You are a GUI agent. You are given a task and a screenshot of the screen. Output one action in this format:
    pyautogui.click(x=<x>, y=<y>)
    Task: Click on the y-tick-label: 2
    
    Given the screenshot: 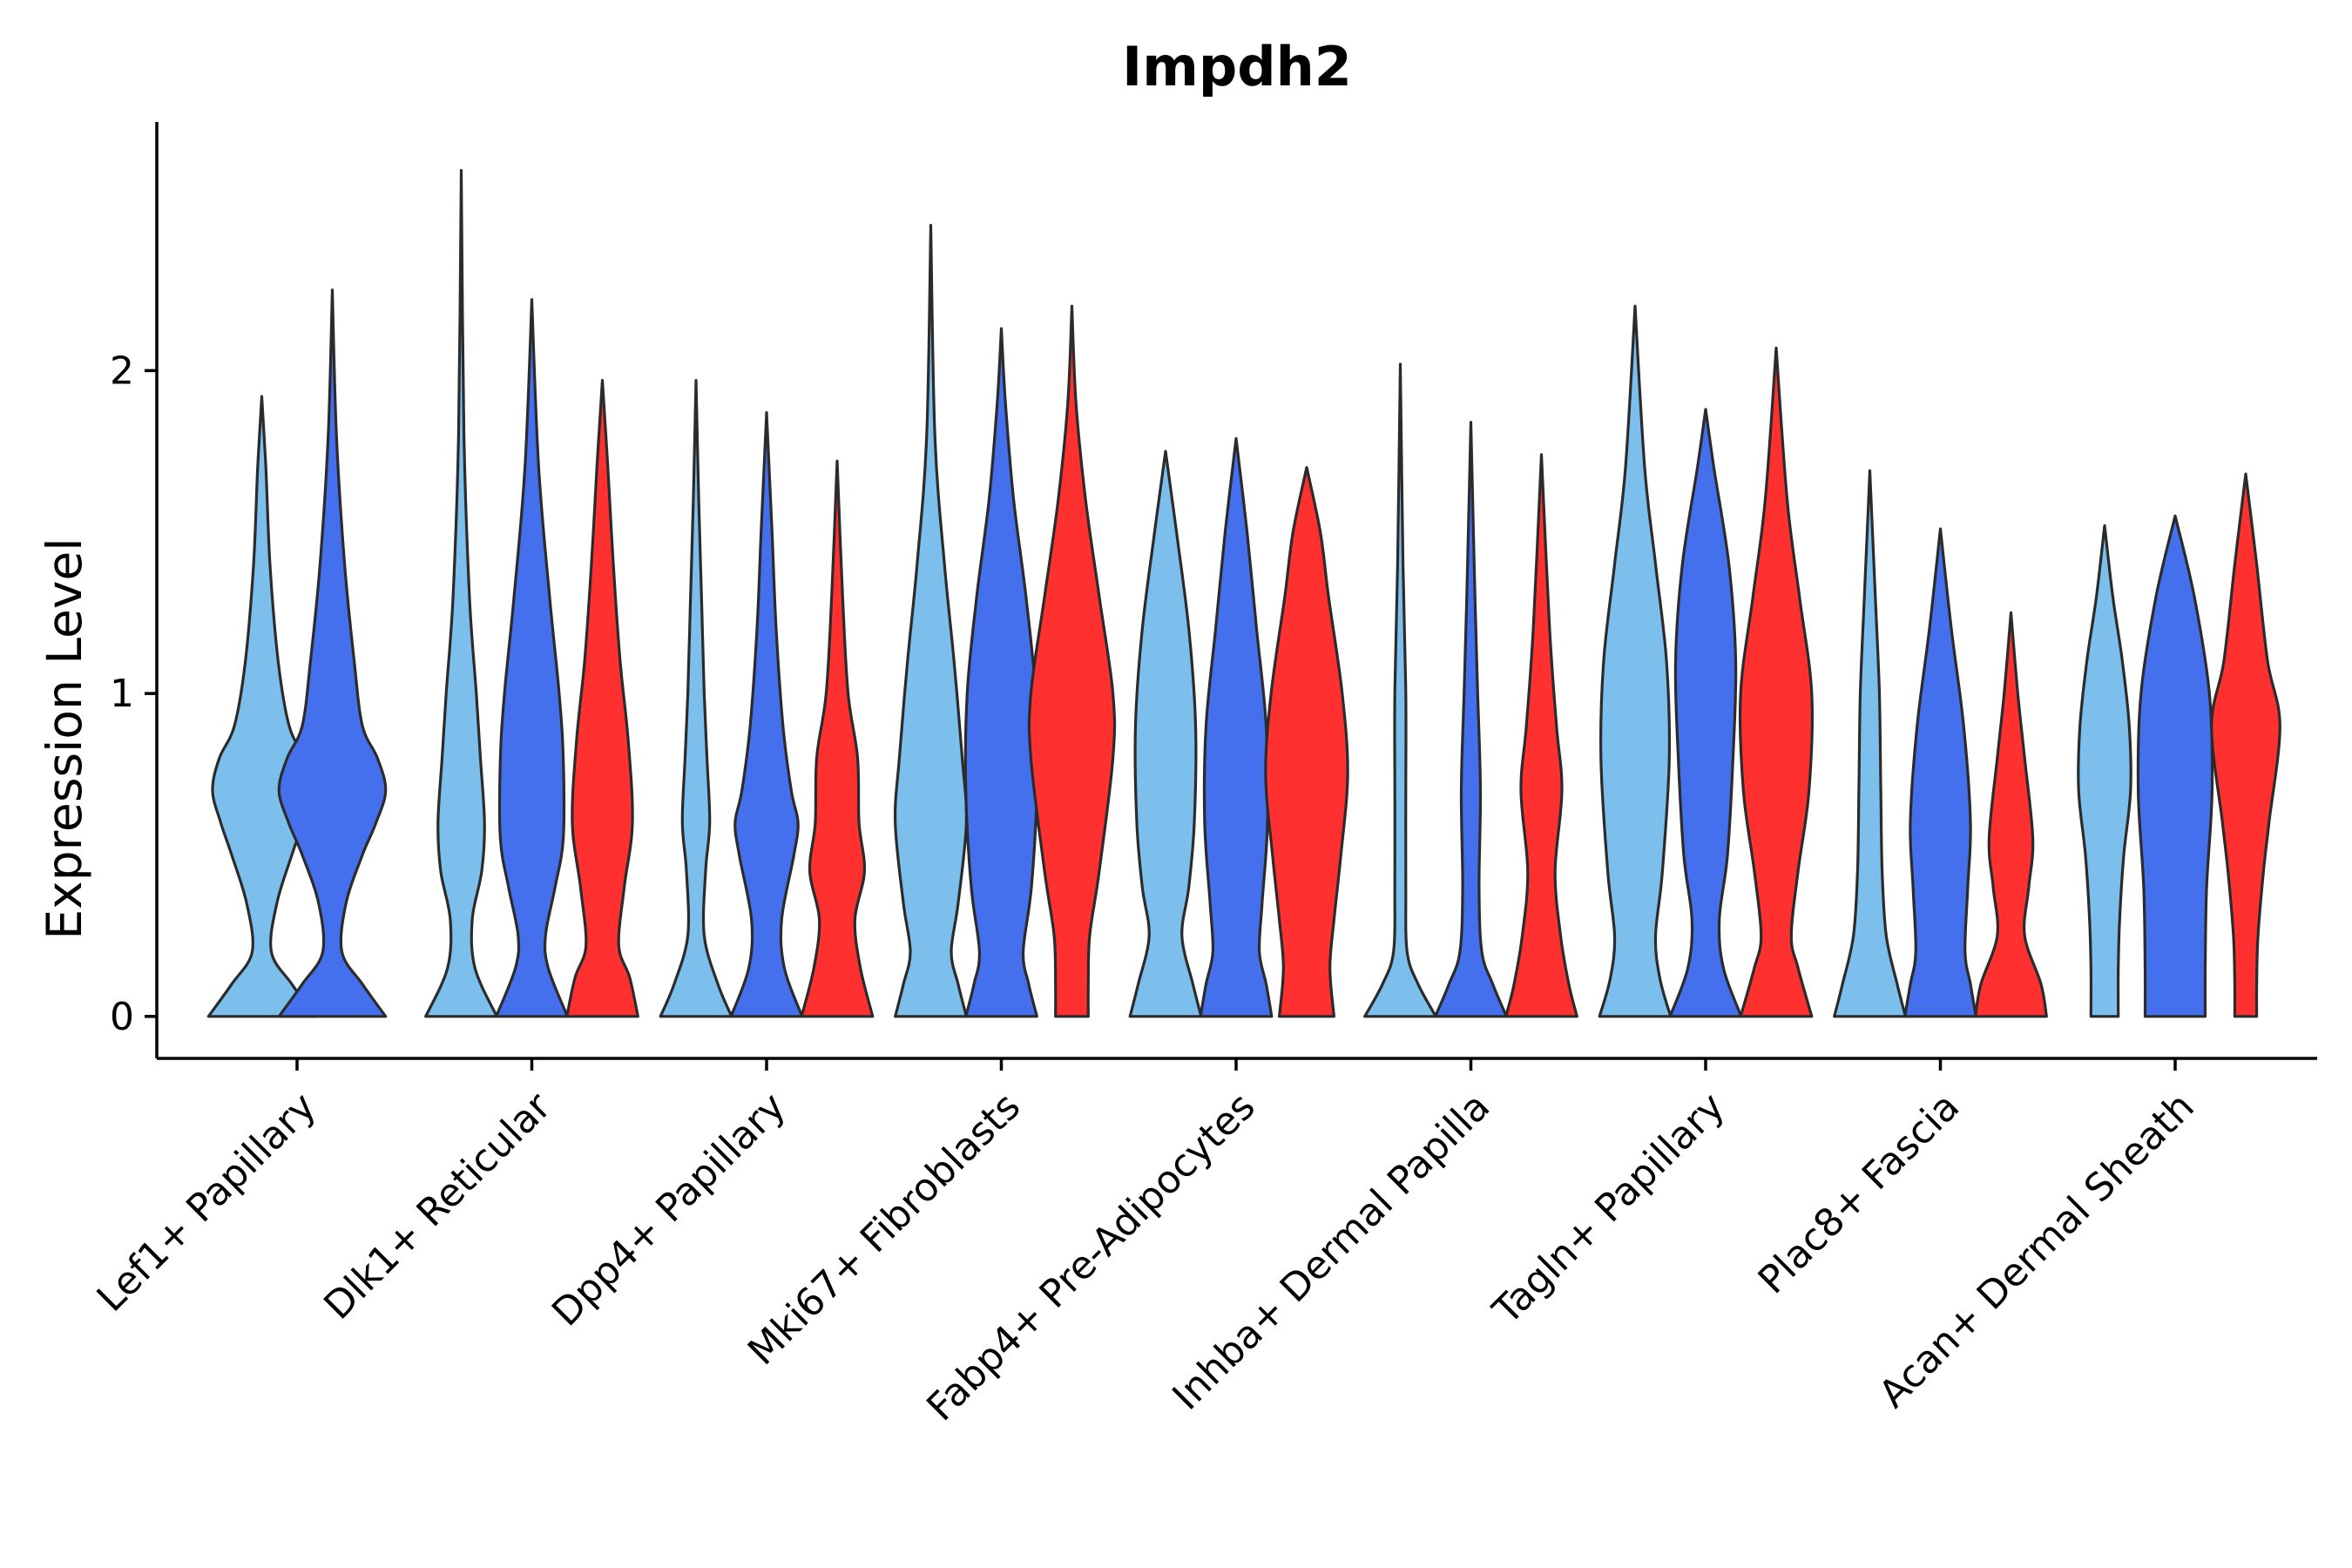 What is the action you would take?
    pyautogui.click(x=122, y=370)
    